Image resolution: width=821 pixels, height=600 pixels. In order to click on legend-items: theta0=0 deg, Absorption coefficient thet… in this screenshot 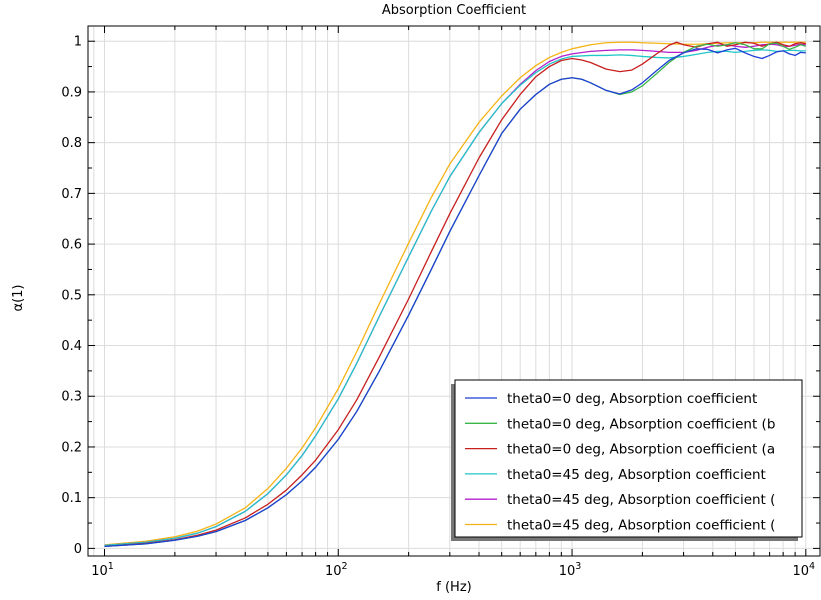, I will do `click(620, 462)`.